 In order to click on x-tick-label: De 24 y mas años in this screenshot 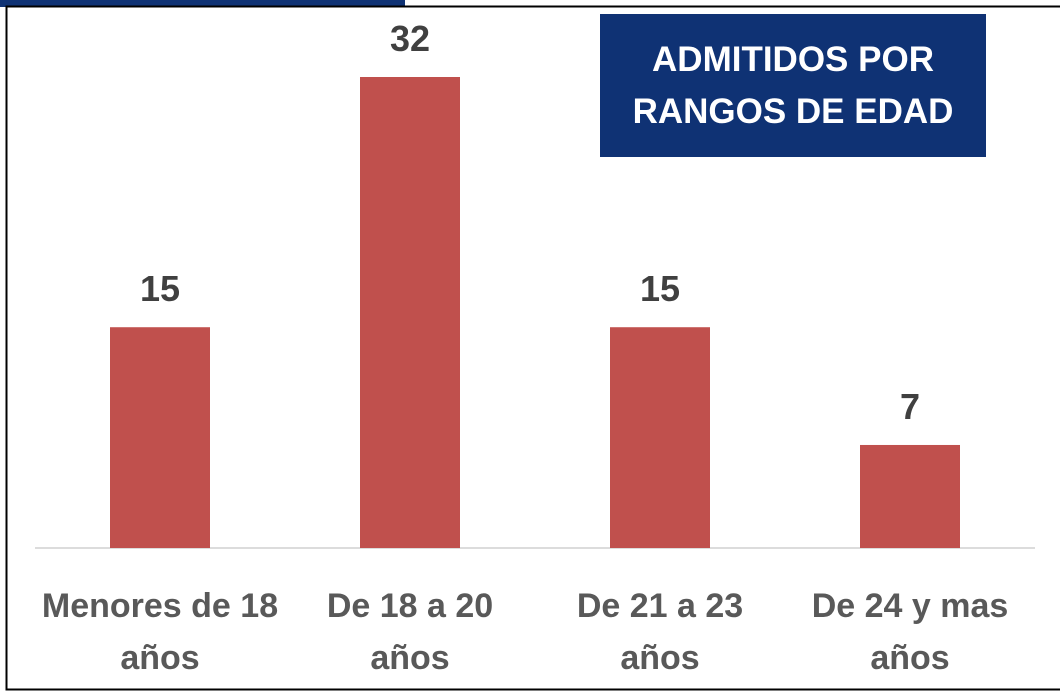, I will do `click(910, 632)`.